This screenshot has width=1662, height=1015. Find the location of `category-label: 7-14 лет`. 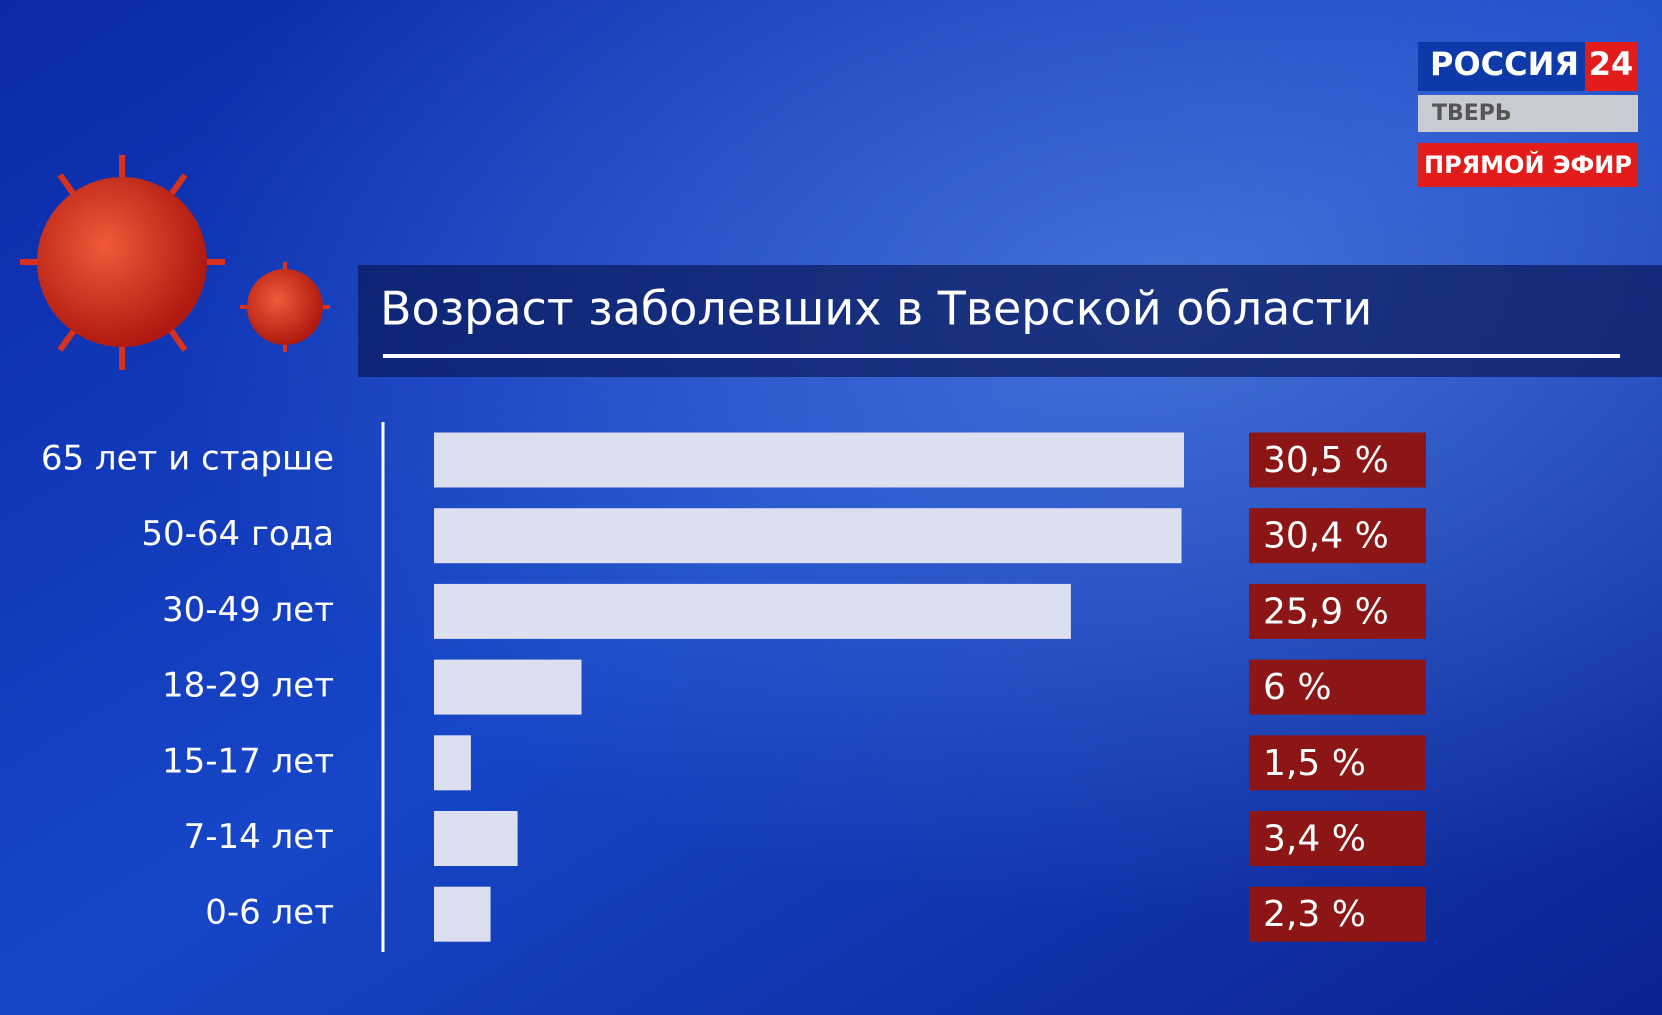

category-label: 7-14 лет is located at coordinates (259, 837).